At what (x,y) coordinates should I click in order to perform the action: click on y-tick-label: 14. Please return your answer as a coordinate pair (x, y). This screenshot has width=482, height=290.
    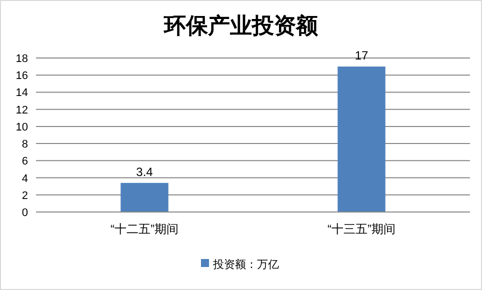
    Looking at the image, I should click on (22, 93).